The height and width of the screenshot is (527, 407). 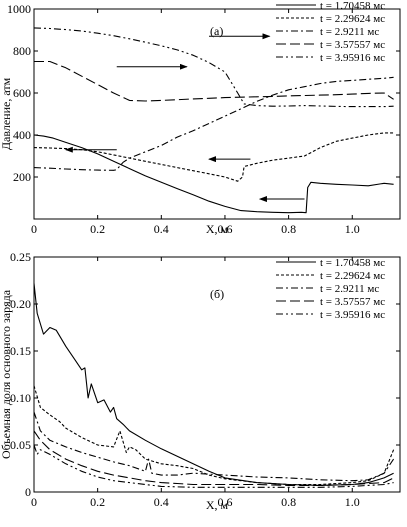 I want to click on panel-b-y-tick-label: 0.25, so click(x=20, y=257).